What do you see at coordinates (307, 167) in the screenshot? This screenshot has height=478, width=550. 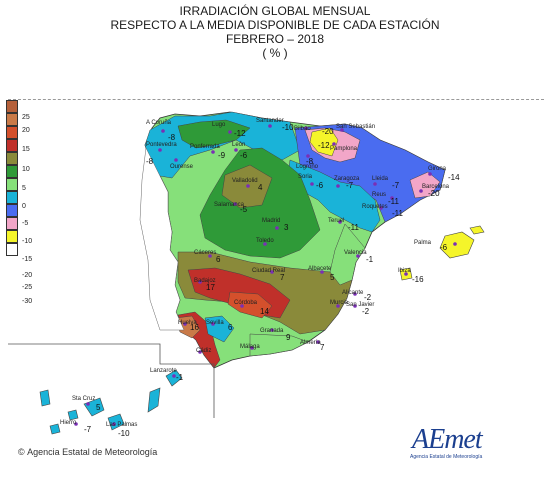 I see `svg-text: Logroño` at bounding box center [307, 167].